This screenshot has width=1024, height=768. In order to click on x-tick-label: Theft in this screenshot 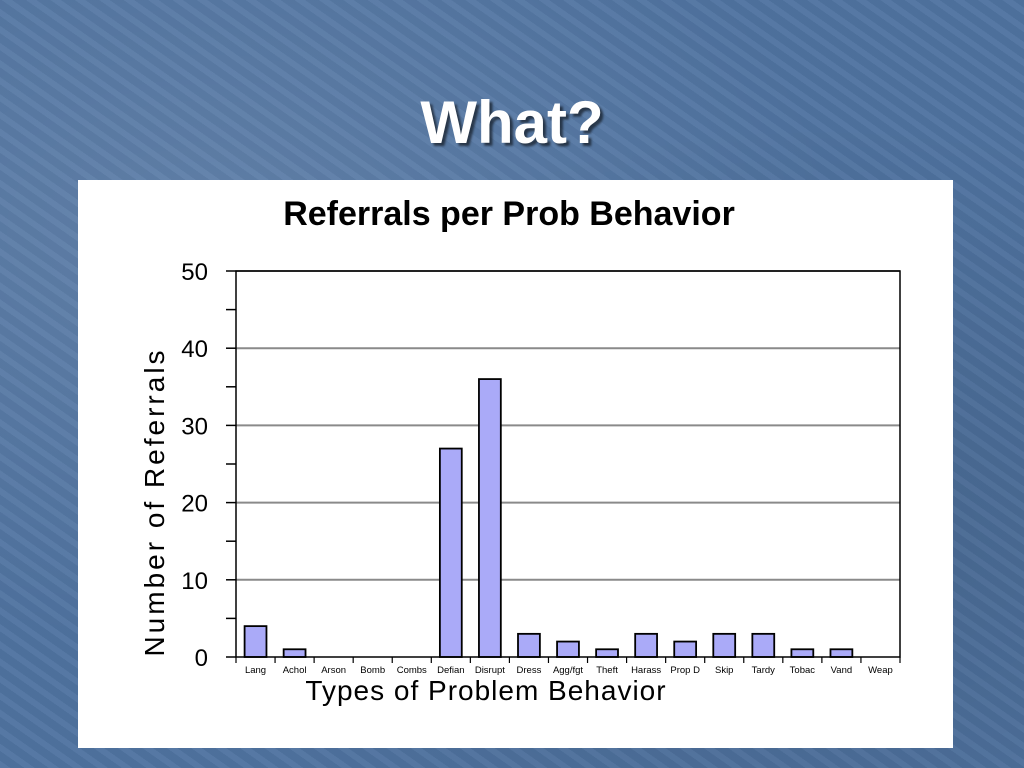, I will do `click(607, 670)`.